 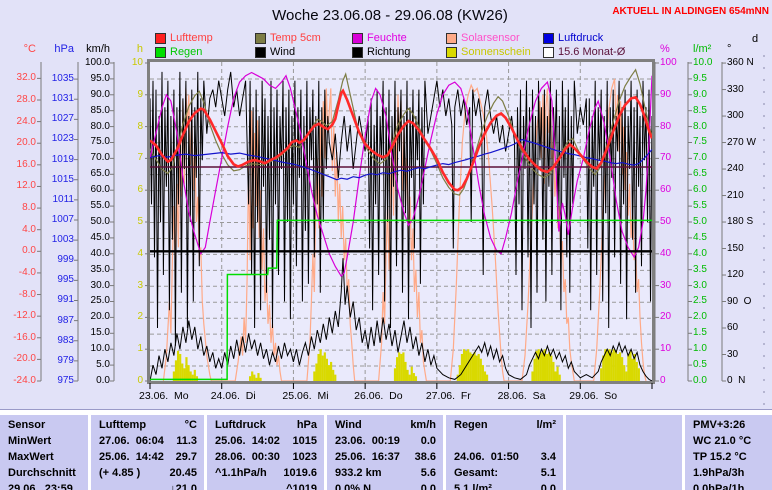 I want to click on table-row: 1.9hPa/3h, so click(x=728, y=474).